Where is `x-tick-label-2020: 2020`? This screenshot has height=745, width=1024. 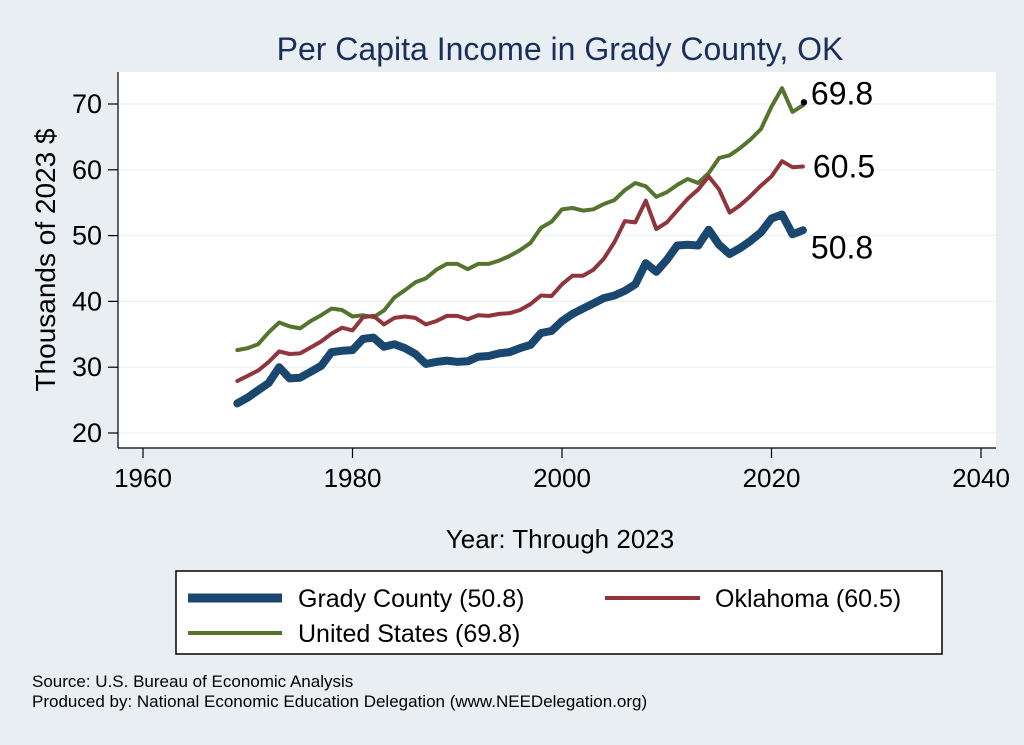 x-tick-label-2020: 2020 is located at coordinates (772, 478).